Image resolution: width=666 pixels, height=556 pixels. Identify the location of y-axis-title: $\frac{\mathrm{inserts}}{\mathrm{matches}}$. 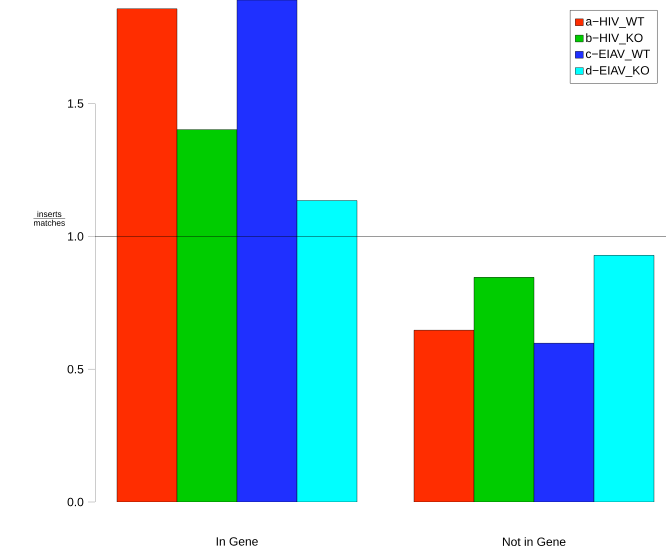
(49, 218).